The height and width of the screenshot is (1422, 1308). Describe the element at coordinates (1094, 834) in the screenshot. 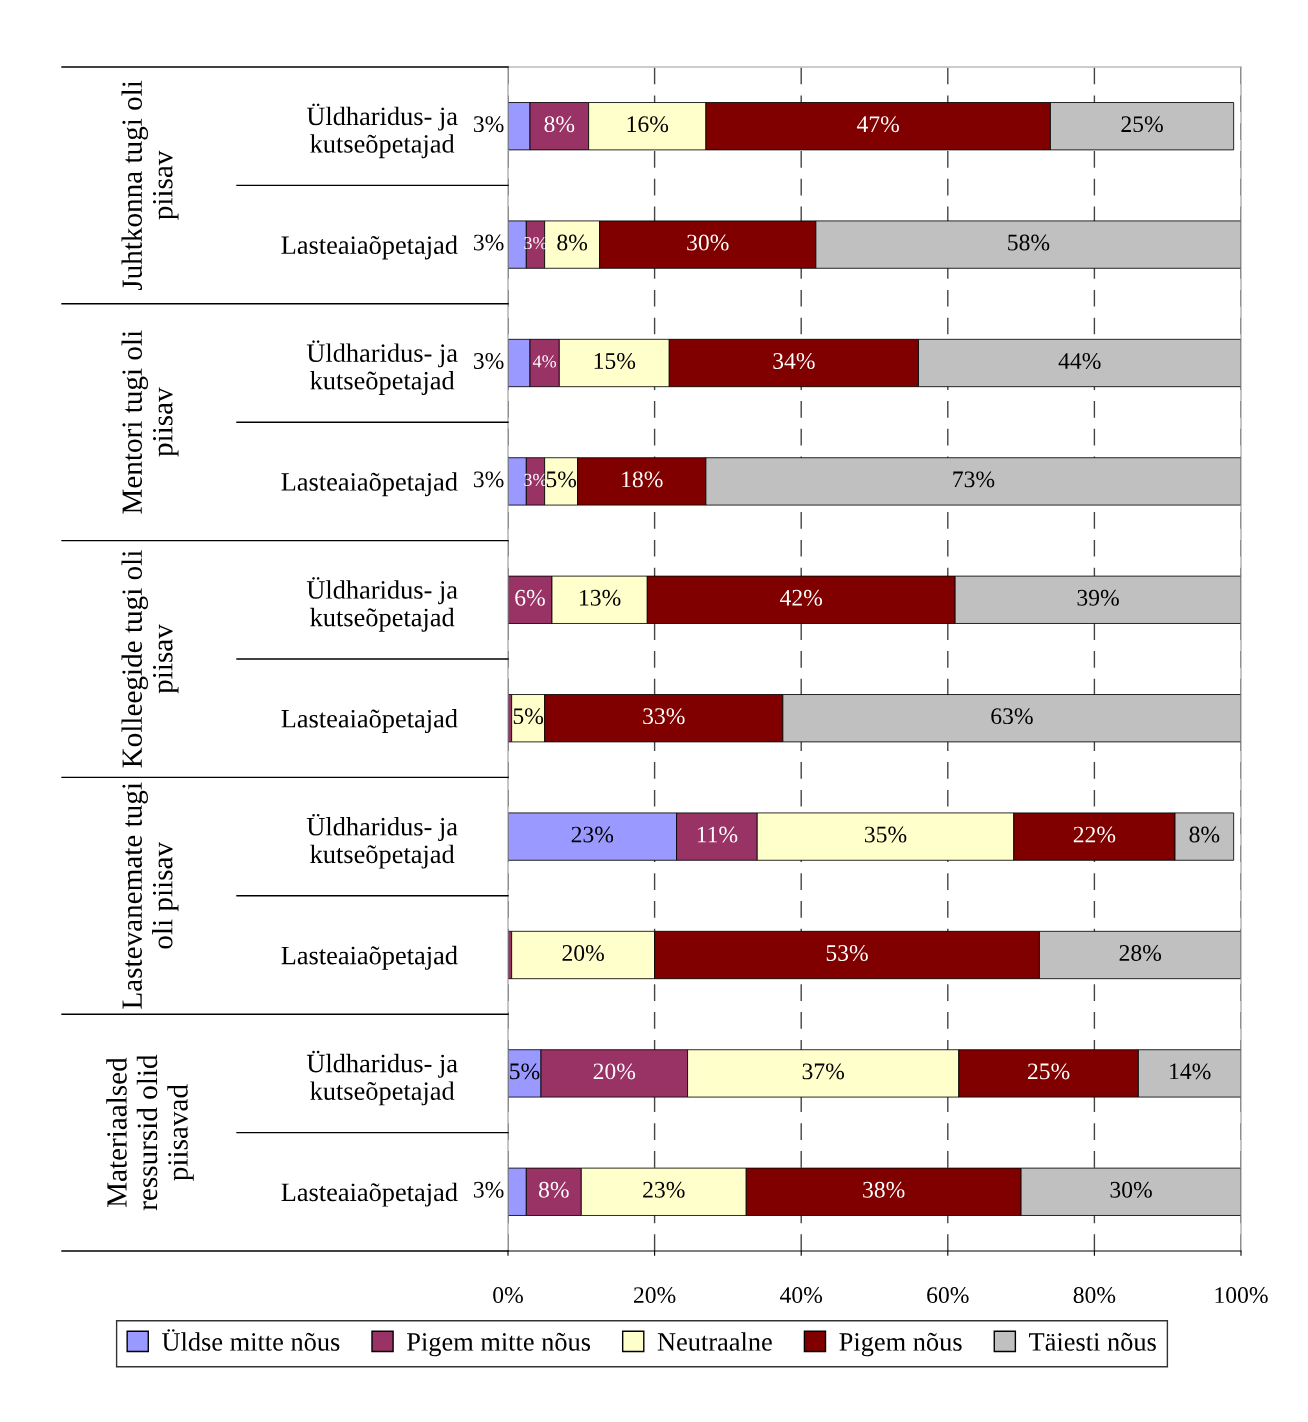

I see `data-label: 22%` at that location.